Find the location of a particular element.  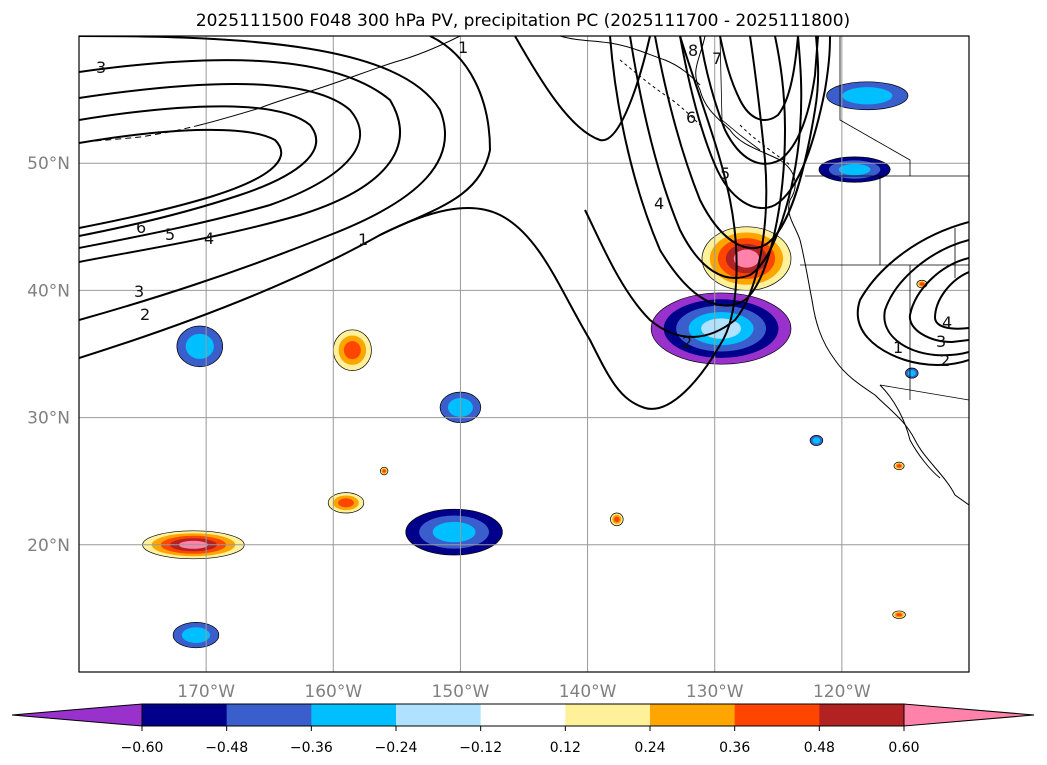

political-borders is located at coordinates (844, 218).